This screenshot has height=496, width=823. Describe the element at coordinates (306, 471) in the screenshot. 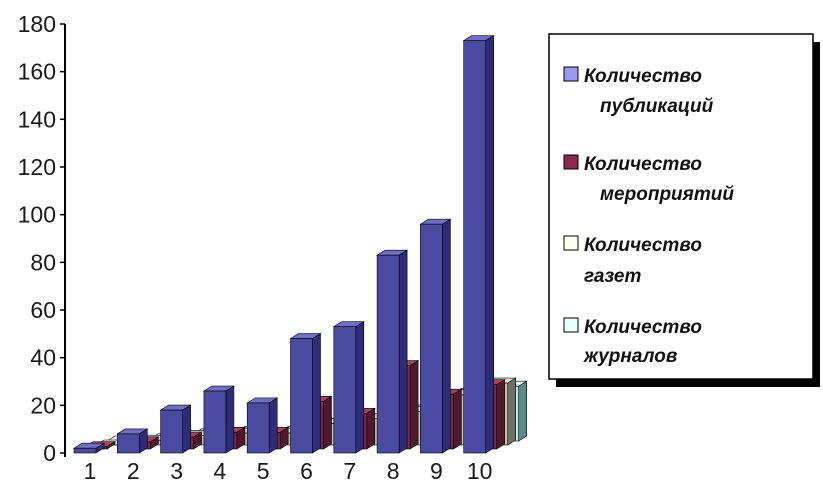

I see `x-tick-label: 6` at that location.